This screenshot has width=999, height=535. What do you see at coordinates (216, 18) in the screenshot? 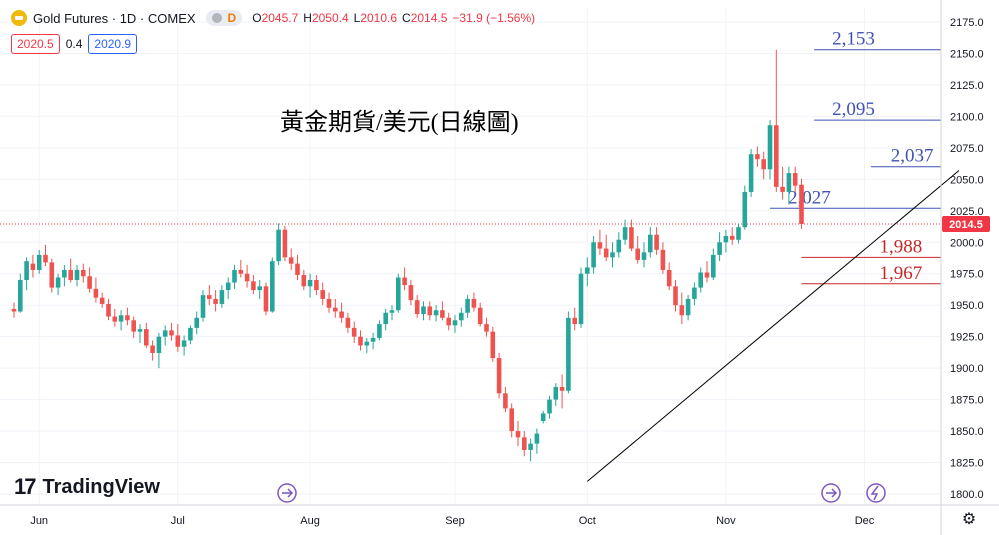
I see `market-status-icon` at bounding box center [216, 18].